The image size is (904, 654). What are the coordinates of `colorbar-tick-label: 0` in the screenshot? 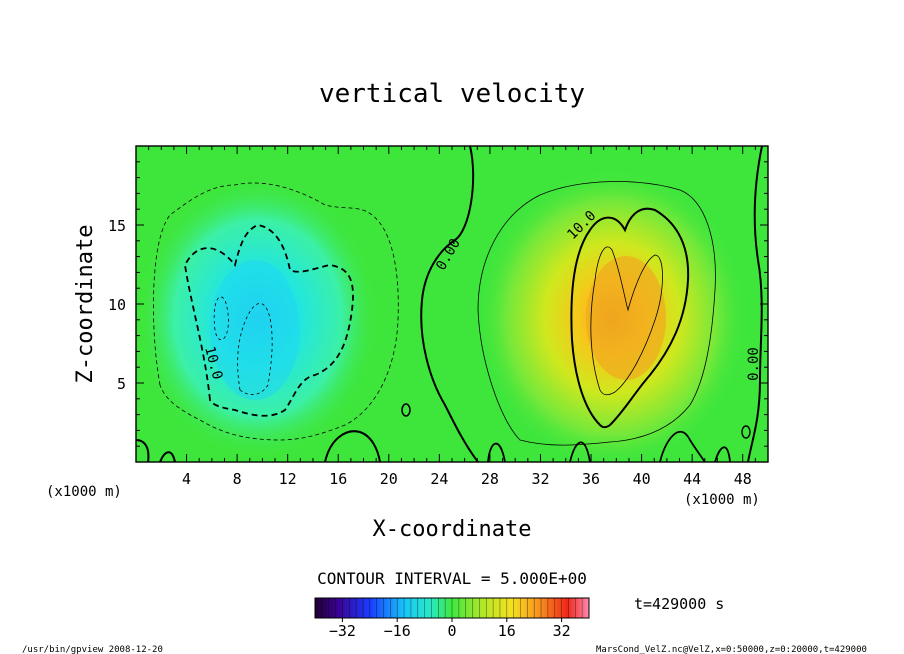 It's located at (451, 631).